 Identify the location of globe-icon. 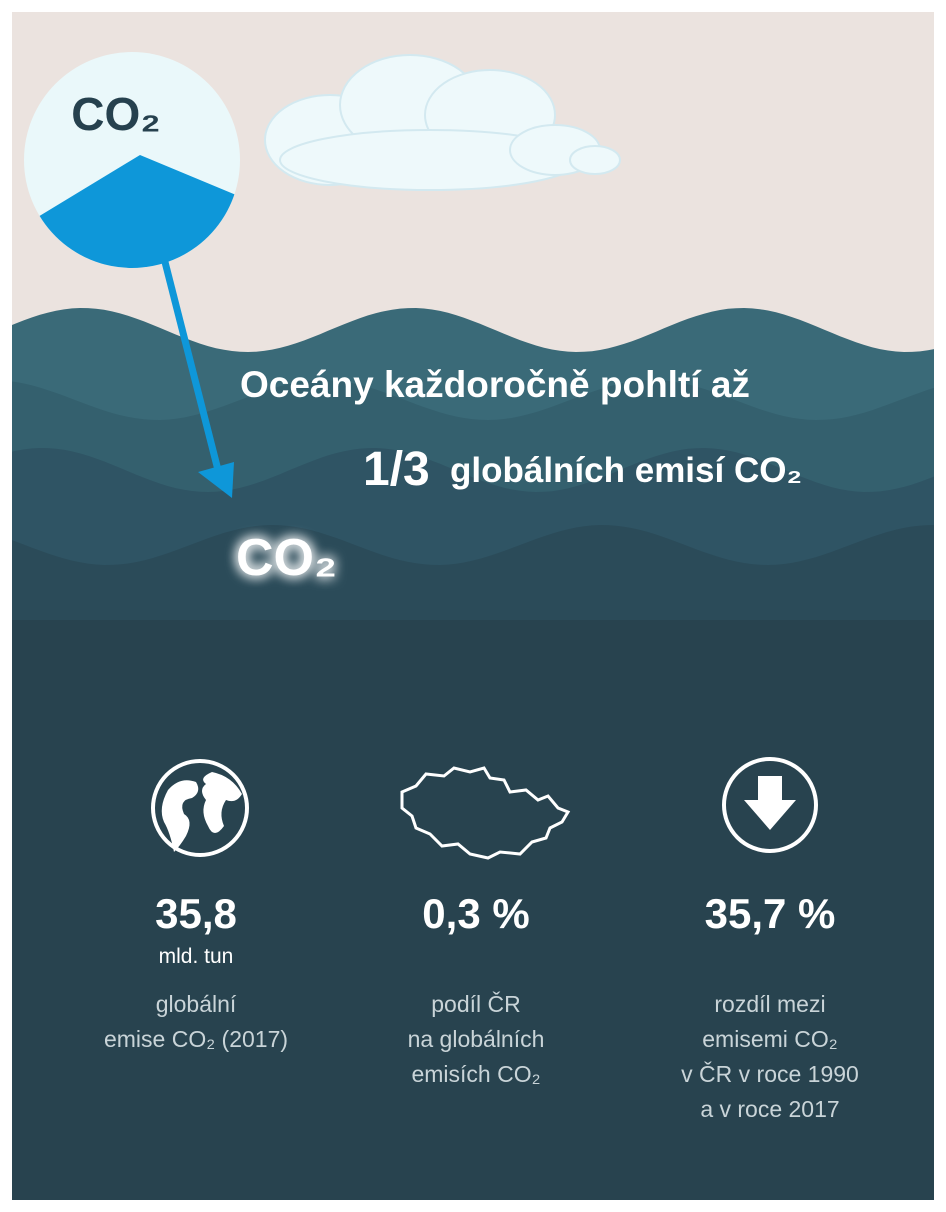
(200, 808).